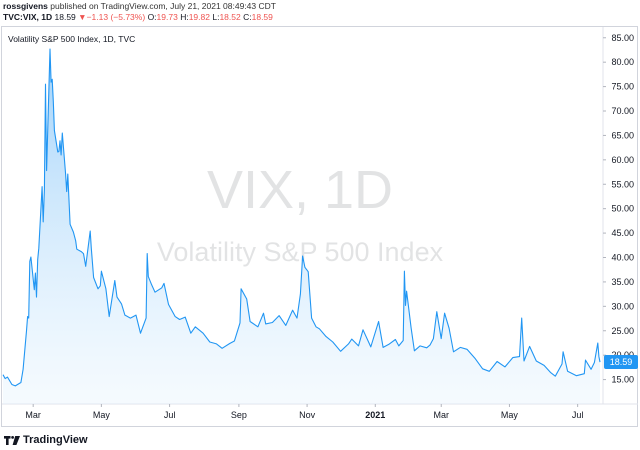  What do you see at coordinates (622, 184) in the screenshot?
I see `y-tick-label: 55.00` at bounding box center [622, 184].